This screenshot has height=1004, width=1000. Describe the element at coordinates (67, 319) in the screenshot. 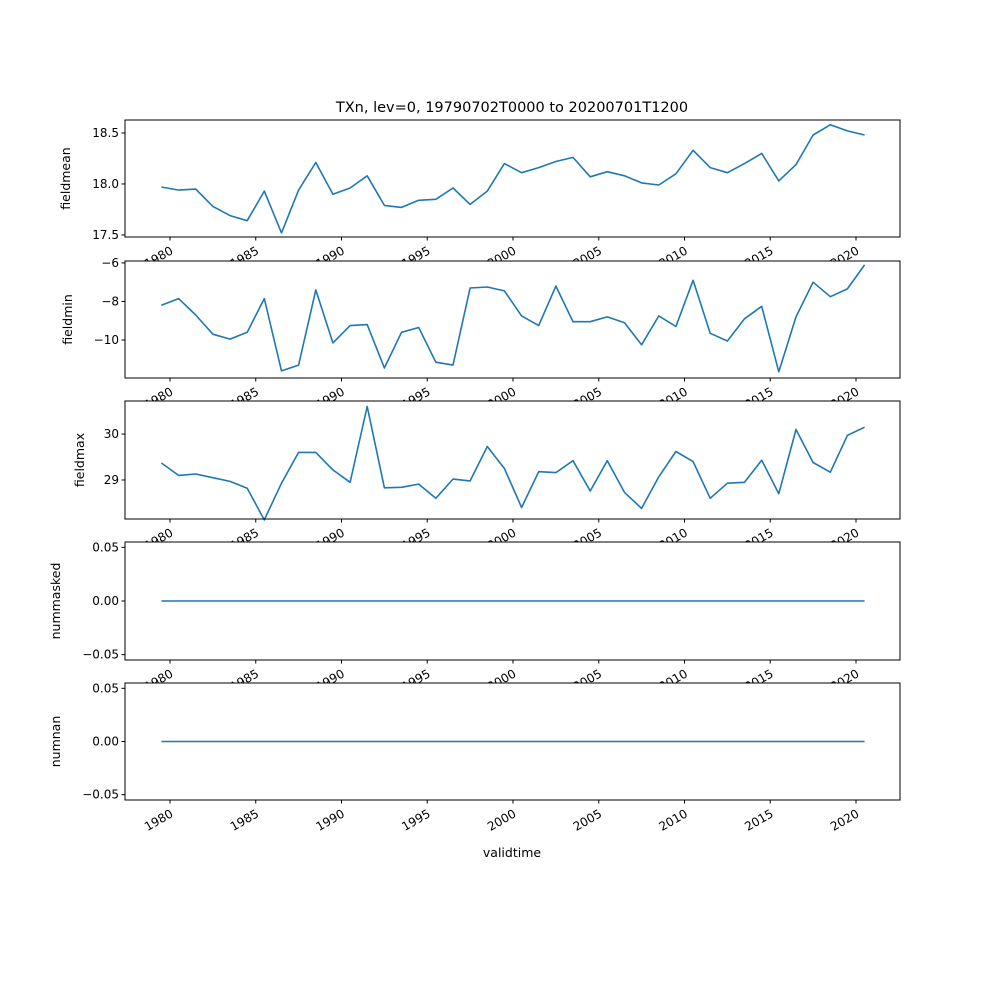

I see `y-axis-label: fieldmin` at that location.